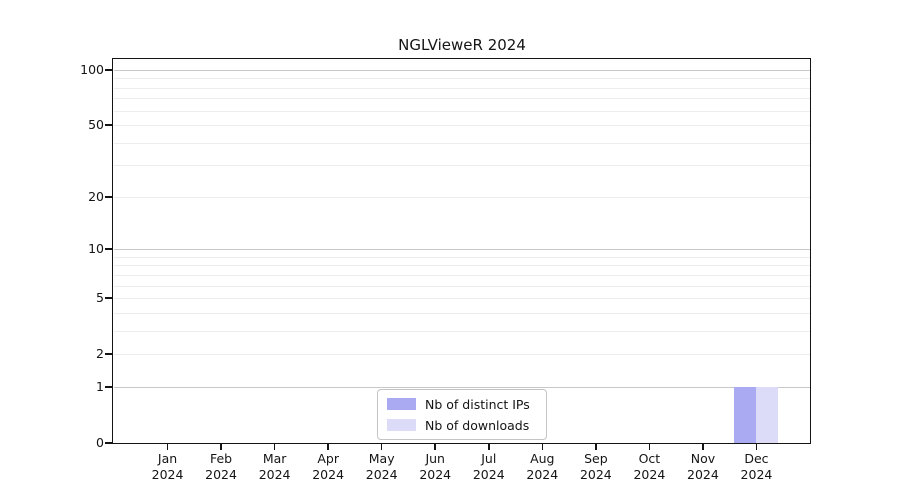 This screenshot has width=900, height=500. I want to click on x-tick-month: Aug, so click(542, 458).